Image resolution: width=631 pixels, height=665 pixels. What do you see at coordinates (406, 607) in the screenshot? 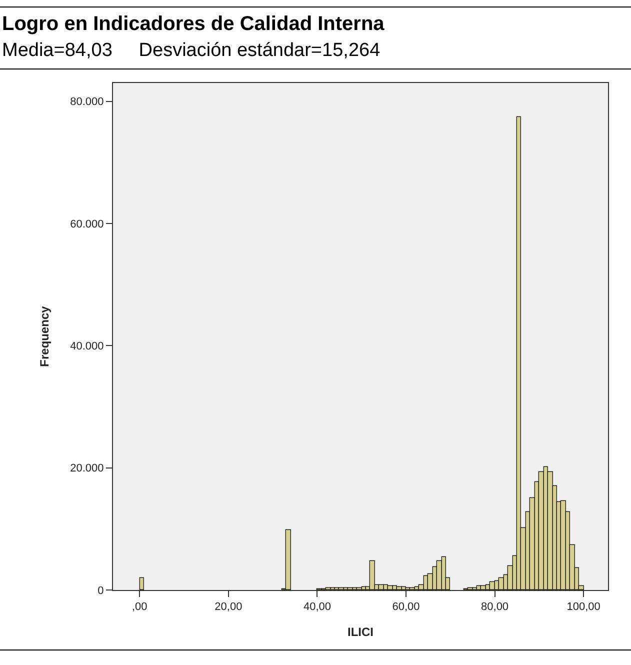
I see `x-tick-label: 60,00` at bounding box center [406, 607].